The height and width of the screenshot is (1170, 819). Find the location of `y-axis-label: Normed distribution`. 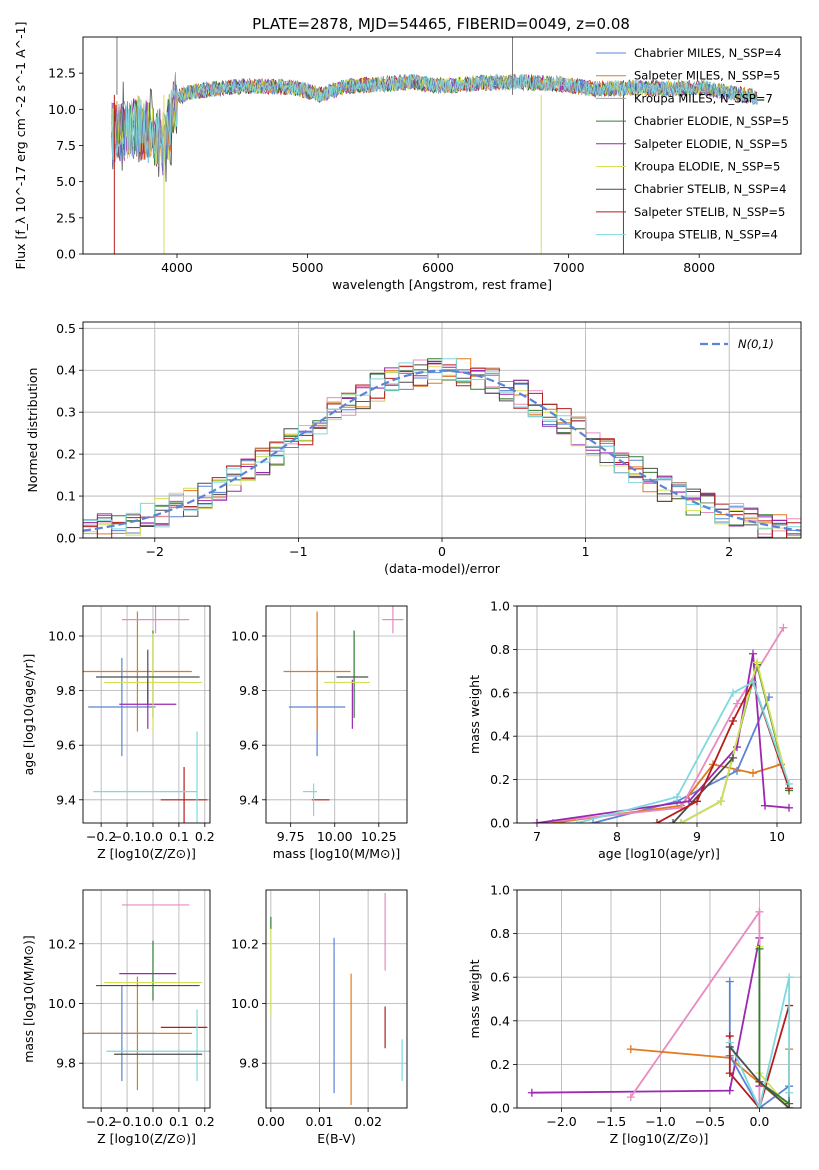

y-axis-label: Normed distribution is located at coordinates (32, 430).